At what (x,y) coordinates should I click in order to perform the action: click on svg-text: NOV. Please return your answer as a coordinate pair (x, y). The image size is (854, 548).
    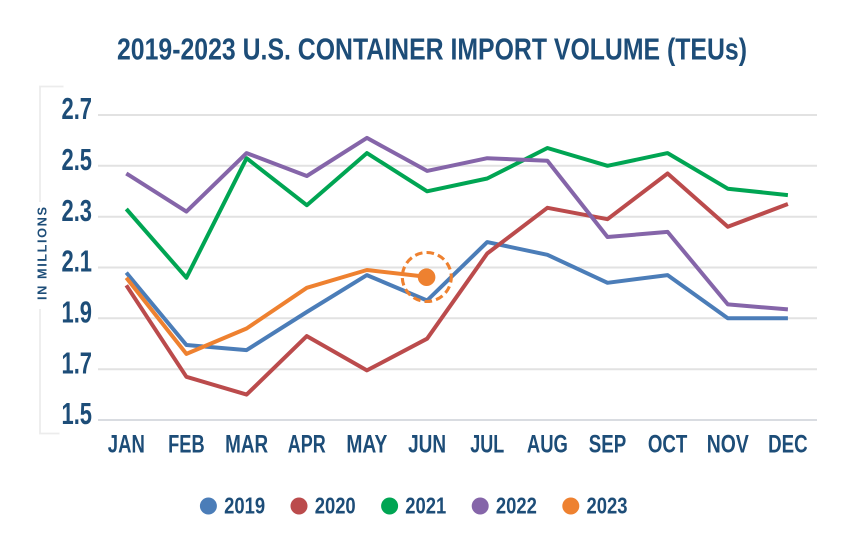
    Looking at the image, I should click on (728, 445).